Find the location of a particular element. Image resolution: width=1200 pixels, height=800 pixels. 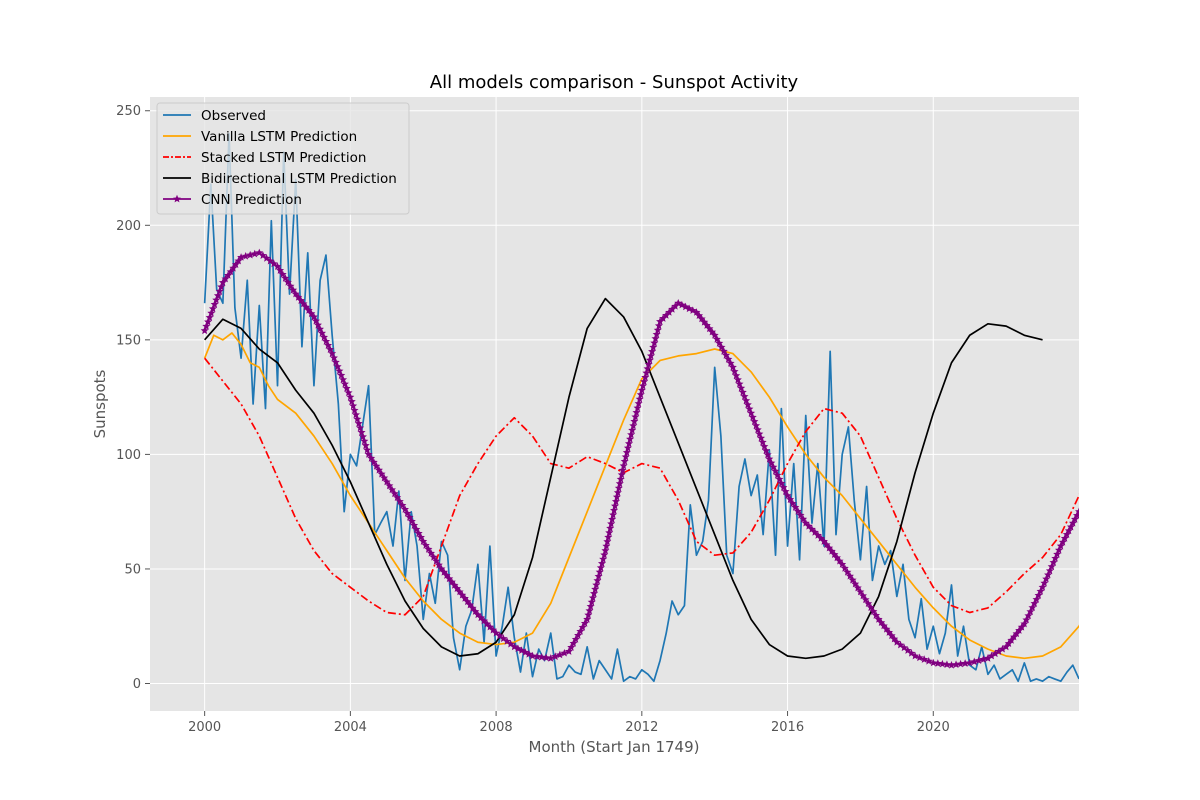

x-tick-label: 2020 is located at coordinates (933, 727).